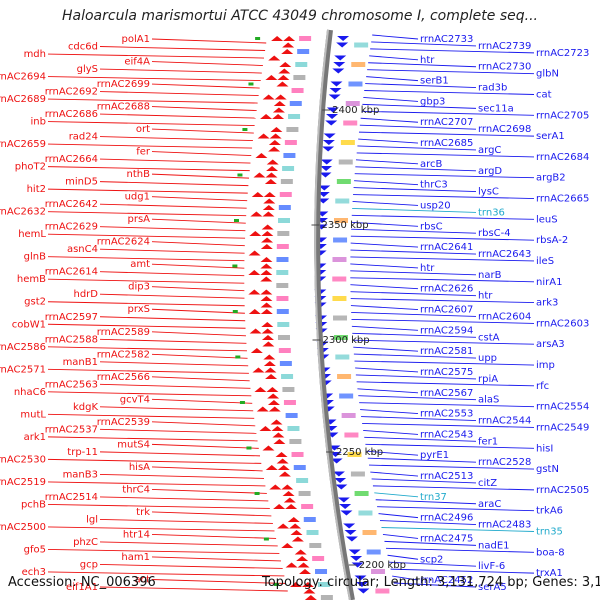 The height and width of the screenshot is (600, 600). I want to click on gene-label: serA1, so click(550, 136).